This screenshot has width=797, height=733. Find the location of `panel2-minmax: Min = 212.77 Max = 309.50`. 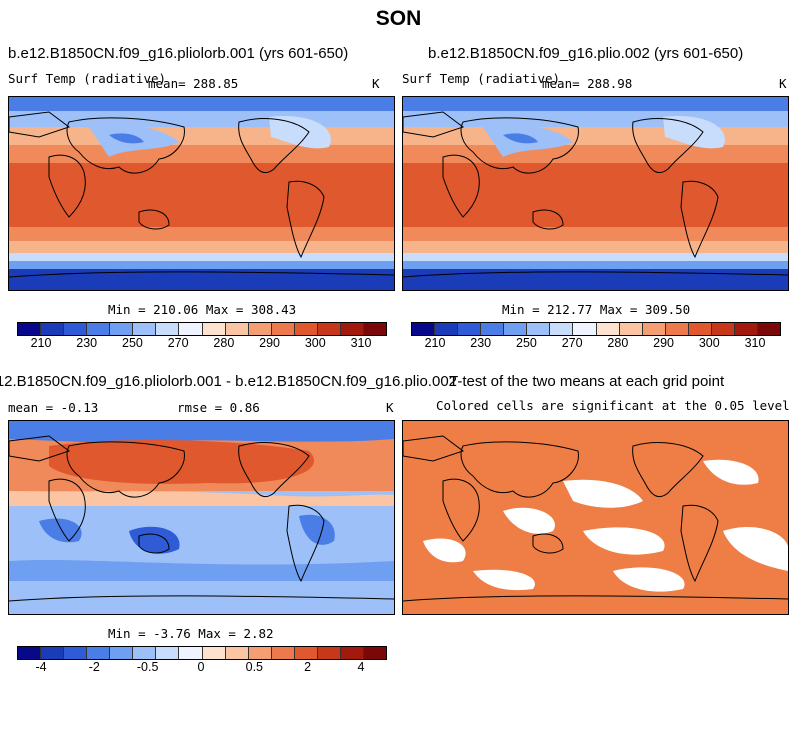

panel2-minmax: Min = 212.77 Max = 309.50 is located at coordinates (596, 309).